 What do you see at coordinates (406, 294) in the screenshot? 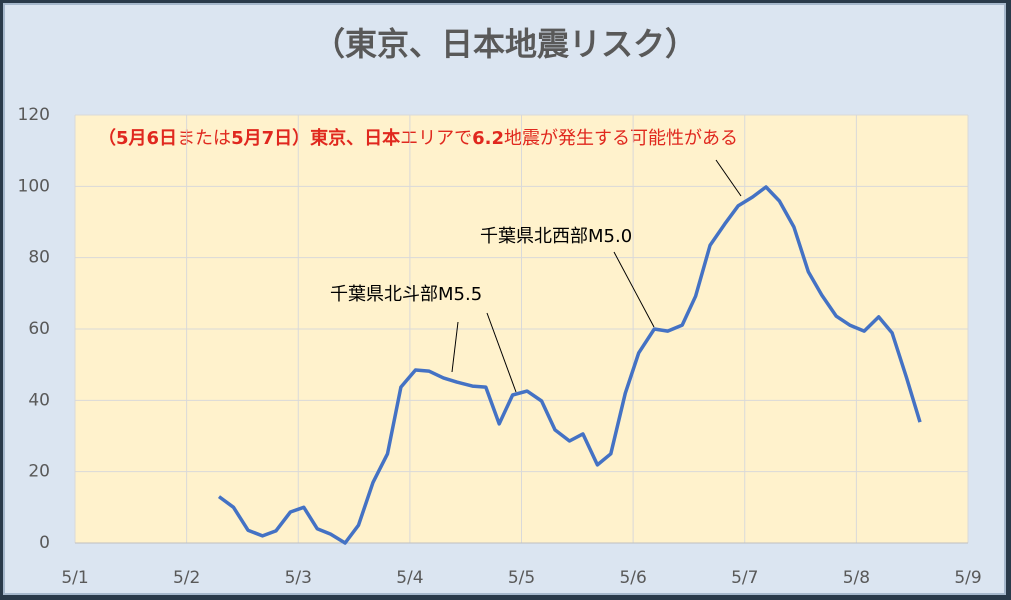
I see `callout: 千葉県北斗部M5.5` at bounding box center [406, 294].